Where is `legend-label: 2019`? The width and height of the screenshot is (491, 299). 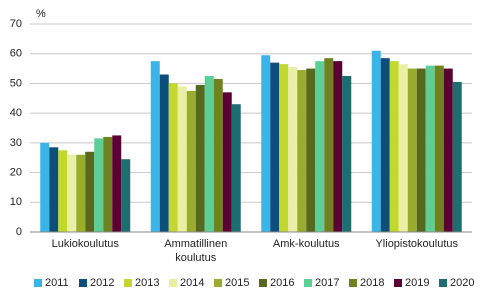 legend-label: 2019 is located at coordinates (417, 283).